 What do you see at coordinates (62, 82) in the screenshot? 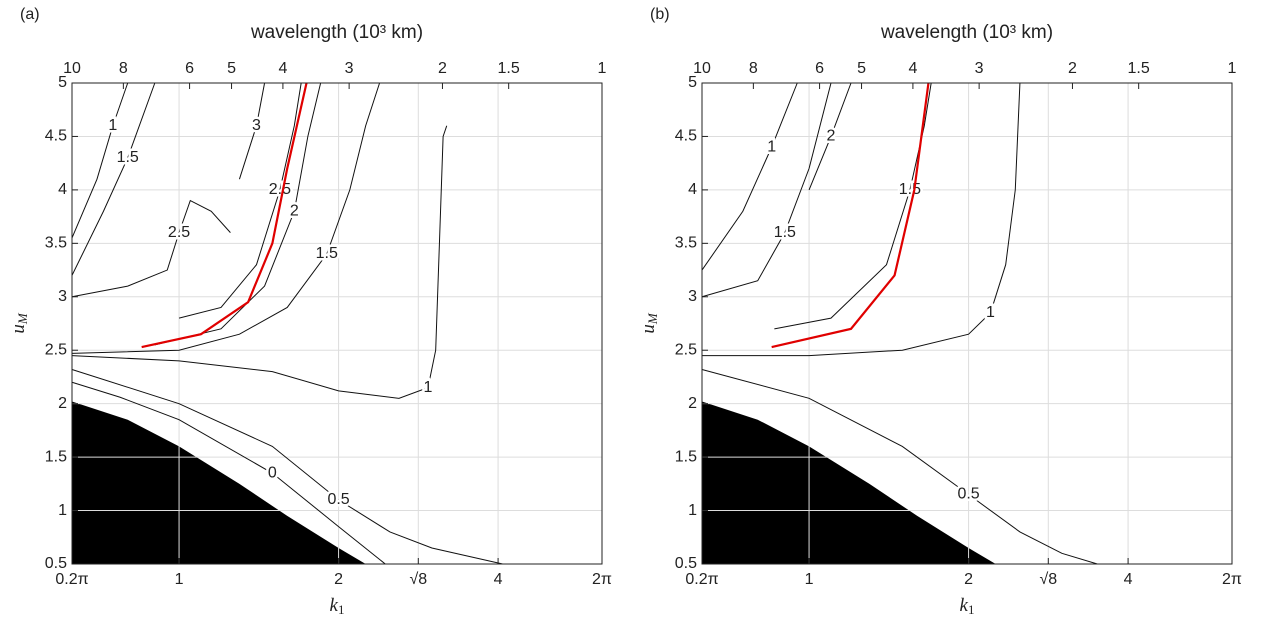
I see `y-tick-label: 5` at bounding box center [62, 82].